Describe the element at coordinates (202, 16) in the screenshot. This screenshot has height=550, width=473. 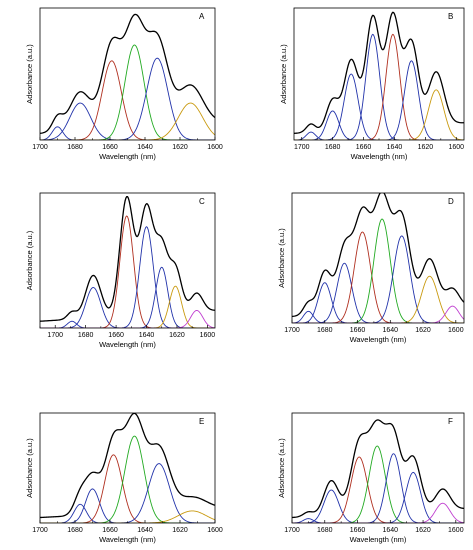
I see `panel-letter: A` at that location.